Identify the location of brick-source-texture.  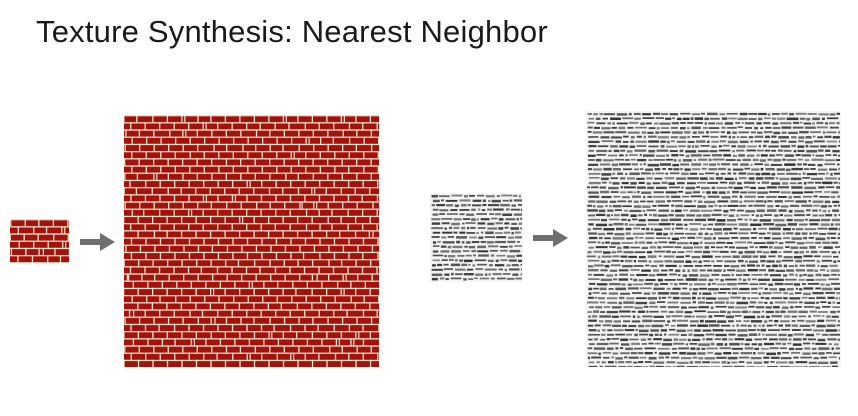
(39, 241).